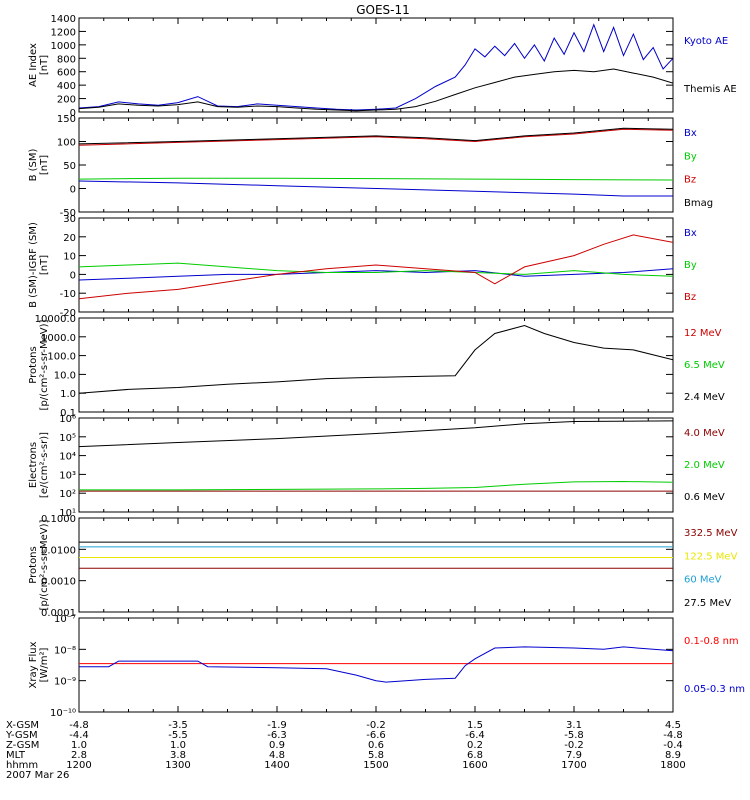 Image resolution: width=750 pixels, height=800 pixels. I want to click on ephemeris-value: 6.8, so click(475, 755).